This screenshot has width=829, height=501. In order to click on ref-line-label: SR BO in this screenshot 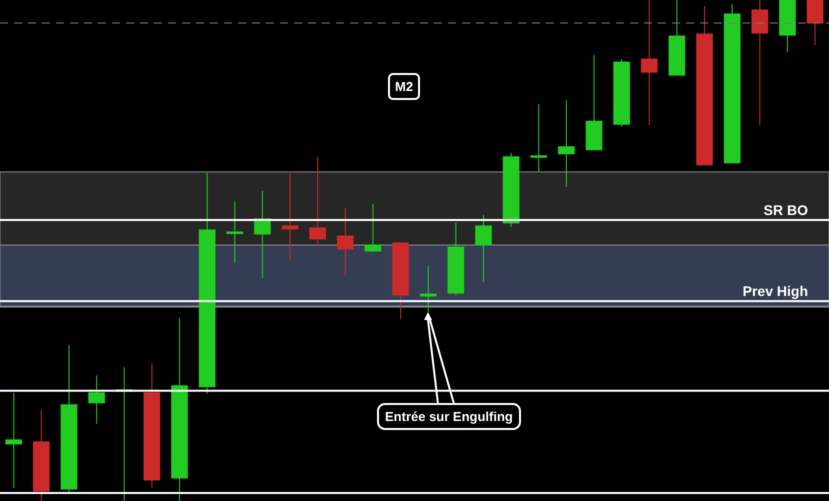, I will do `click(786, 210)`.